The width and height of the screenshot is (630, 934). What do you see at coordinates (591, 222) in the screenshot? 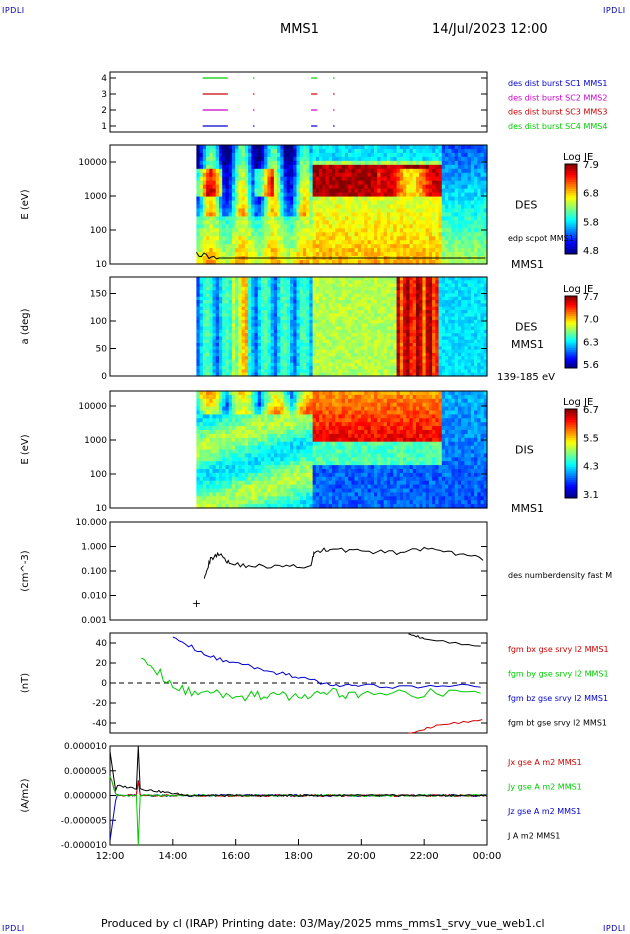
I see `des-energy-colorbar-tick: 5.8` at bounding box center [591, 222].